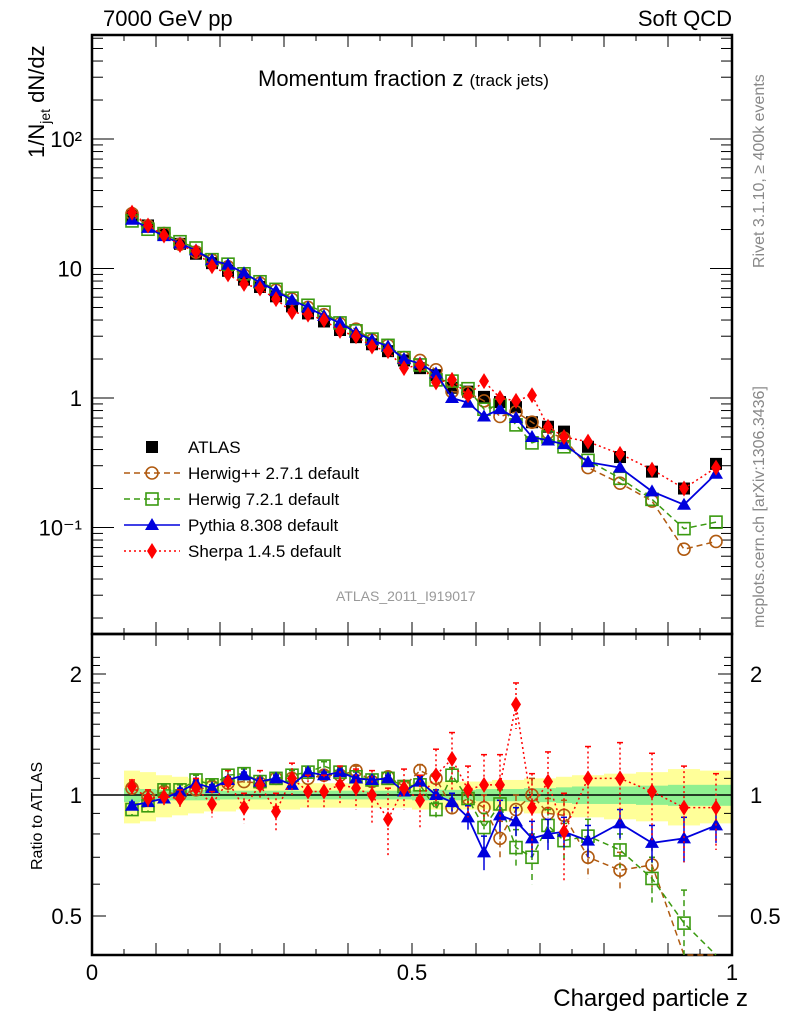 The width and height of the screenshot is (786, 1024). Describe the element at coordinates (732, 972) in the screenshot. I see `x-tick-label: 1` at that location.